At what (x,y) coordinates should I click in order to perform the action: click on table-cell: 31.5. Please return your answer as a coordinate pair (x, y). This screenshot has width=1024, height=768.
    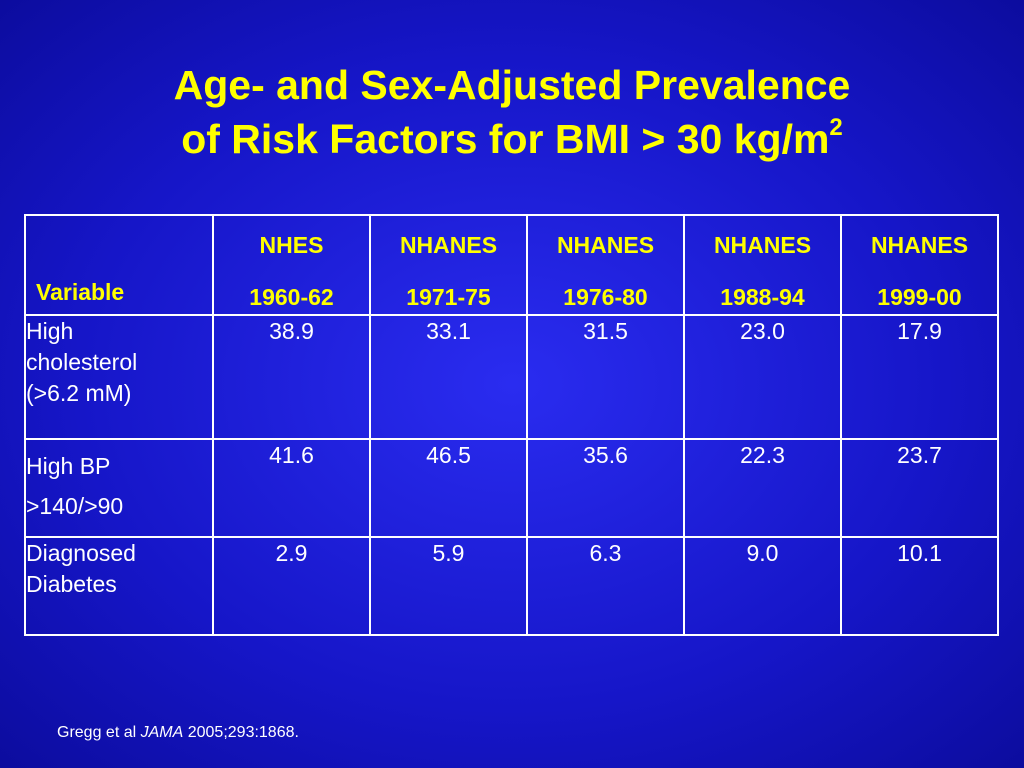
    Looking at the image, I should click on (605, 377).